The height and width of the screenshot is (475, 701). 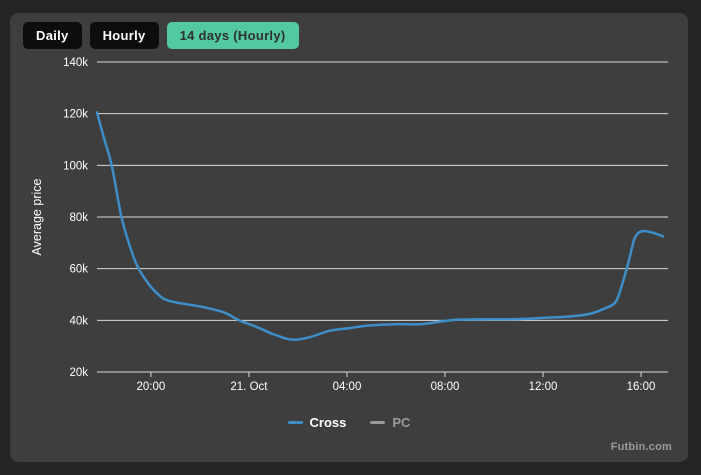 What do you see at coordinates (78, 270) in the screenshot?
I see `y-tick-label: 60k` at bounding box center [78, 270].